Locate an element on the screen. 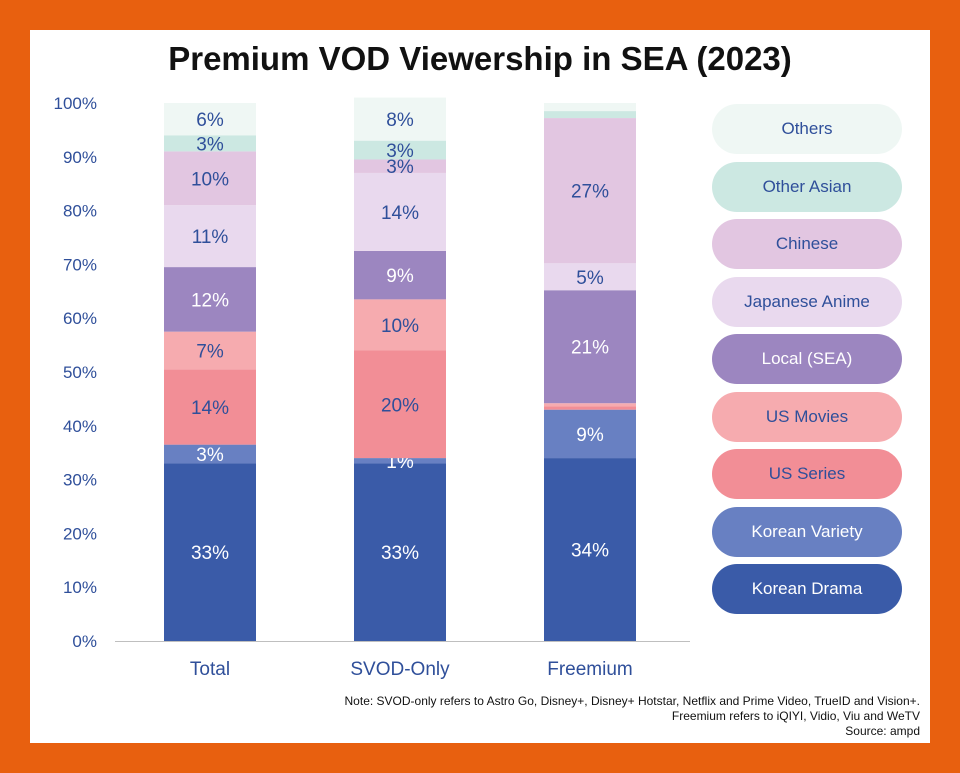  data-label: 5% is located at coordinates (590, 278).